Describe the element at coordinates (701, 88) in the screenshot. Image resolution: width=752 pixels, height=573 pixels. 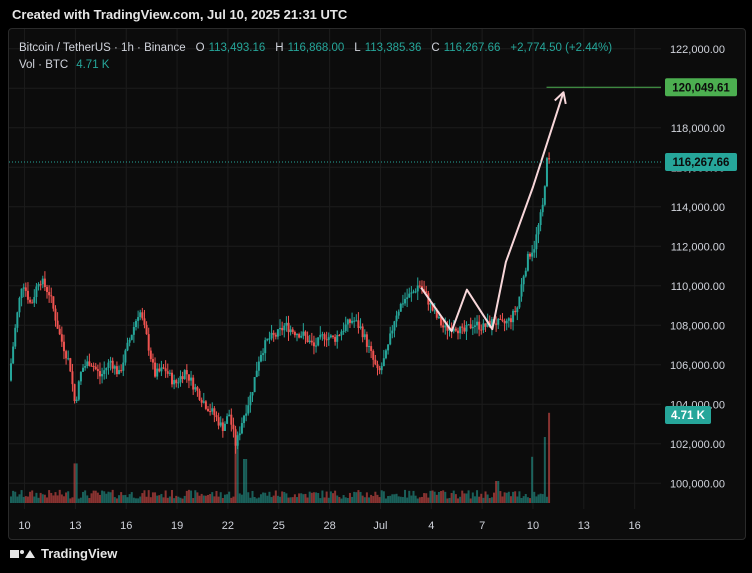
I see `target-price-badge: 120,049.61` at that location.